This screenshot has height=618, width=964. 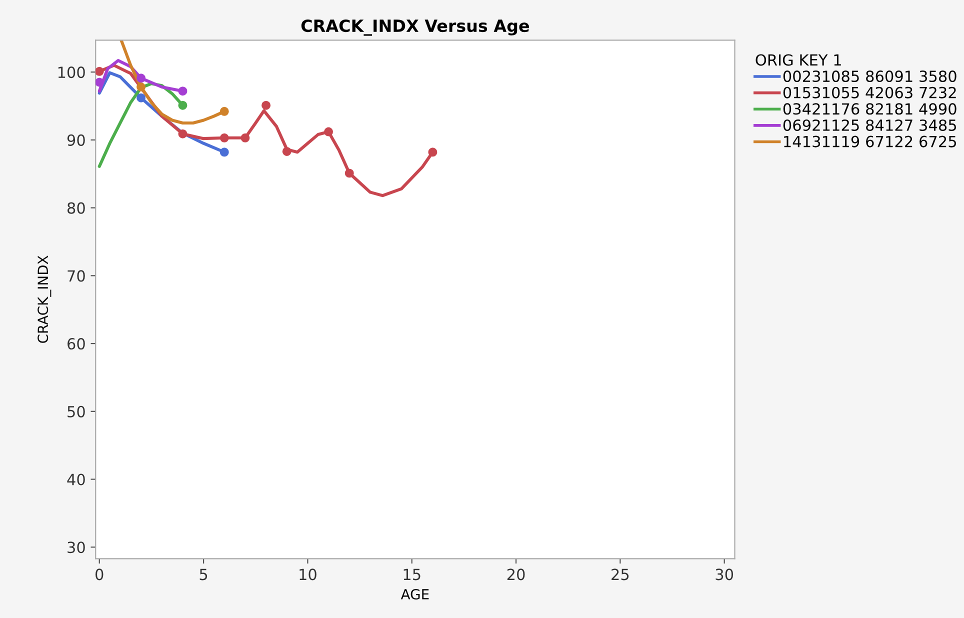 What do you see at coordinates (76, 208) in the screenshot?
I see `y-tick-label: 80` at bounding box center [76, 208].